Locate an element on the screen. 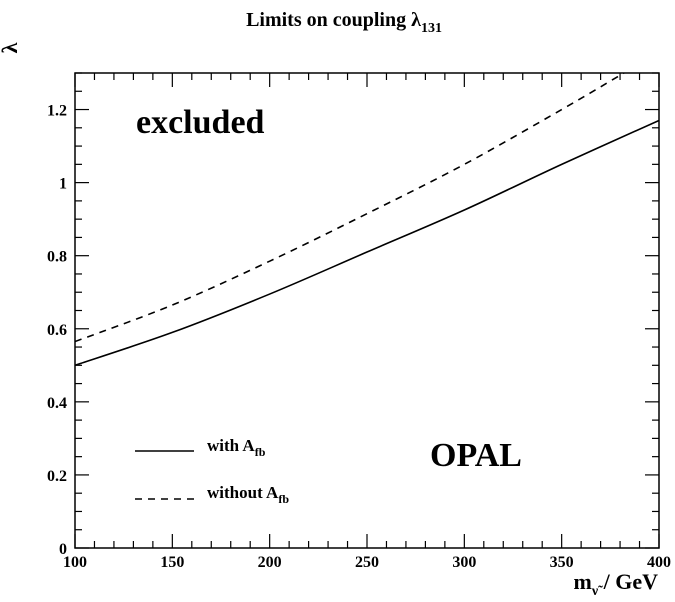 The image size is (675, 602). y-tick-label: 1 is located at coordinates (63, 184).